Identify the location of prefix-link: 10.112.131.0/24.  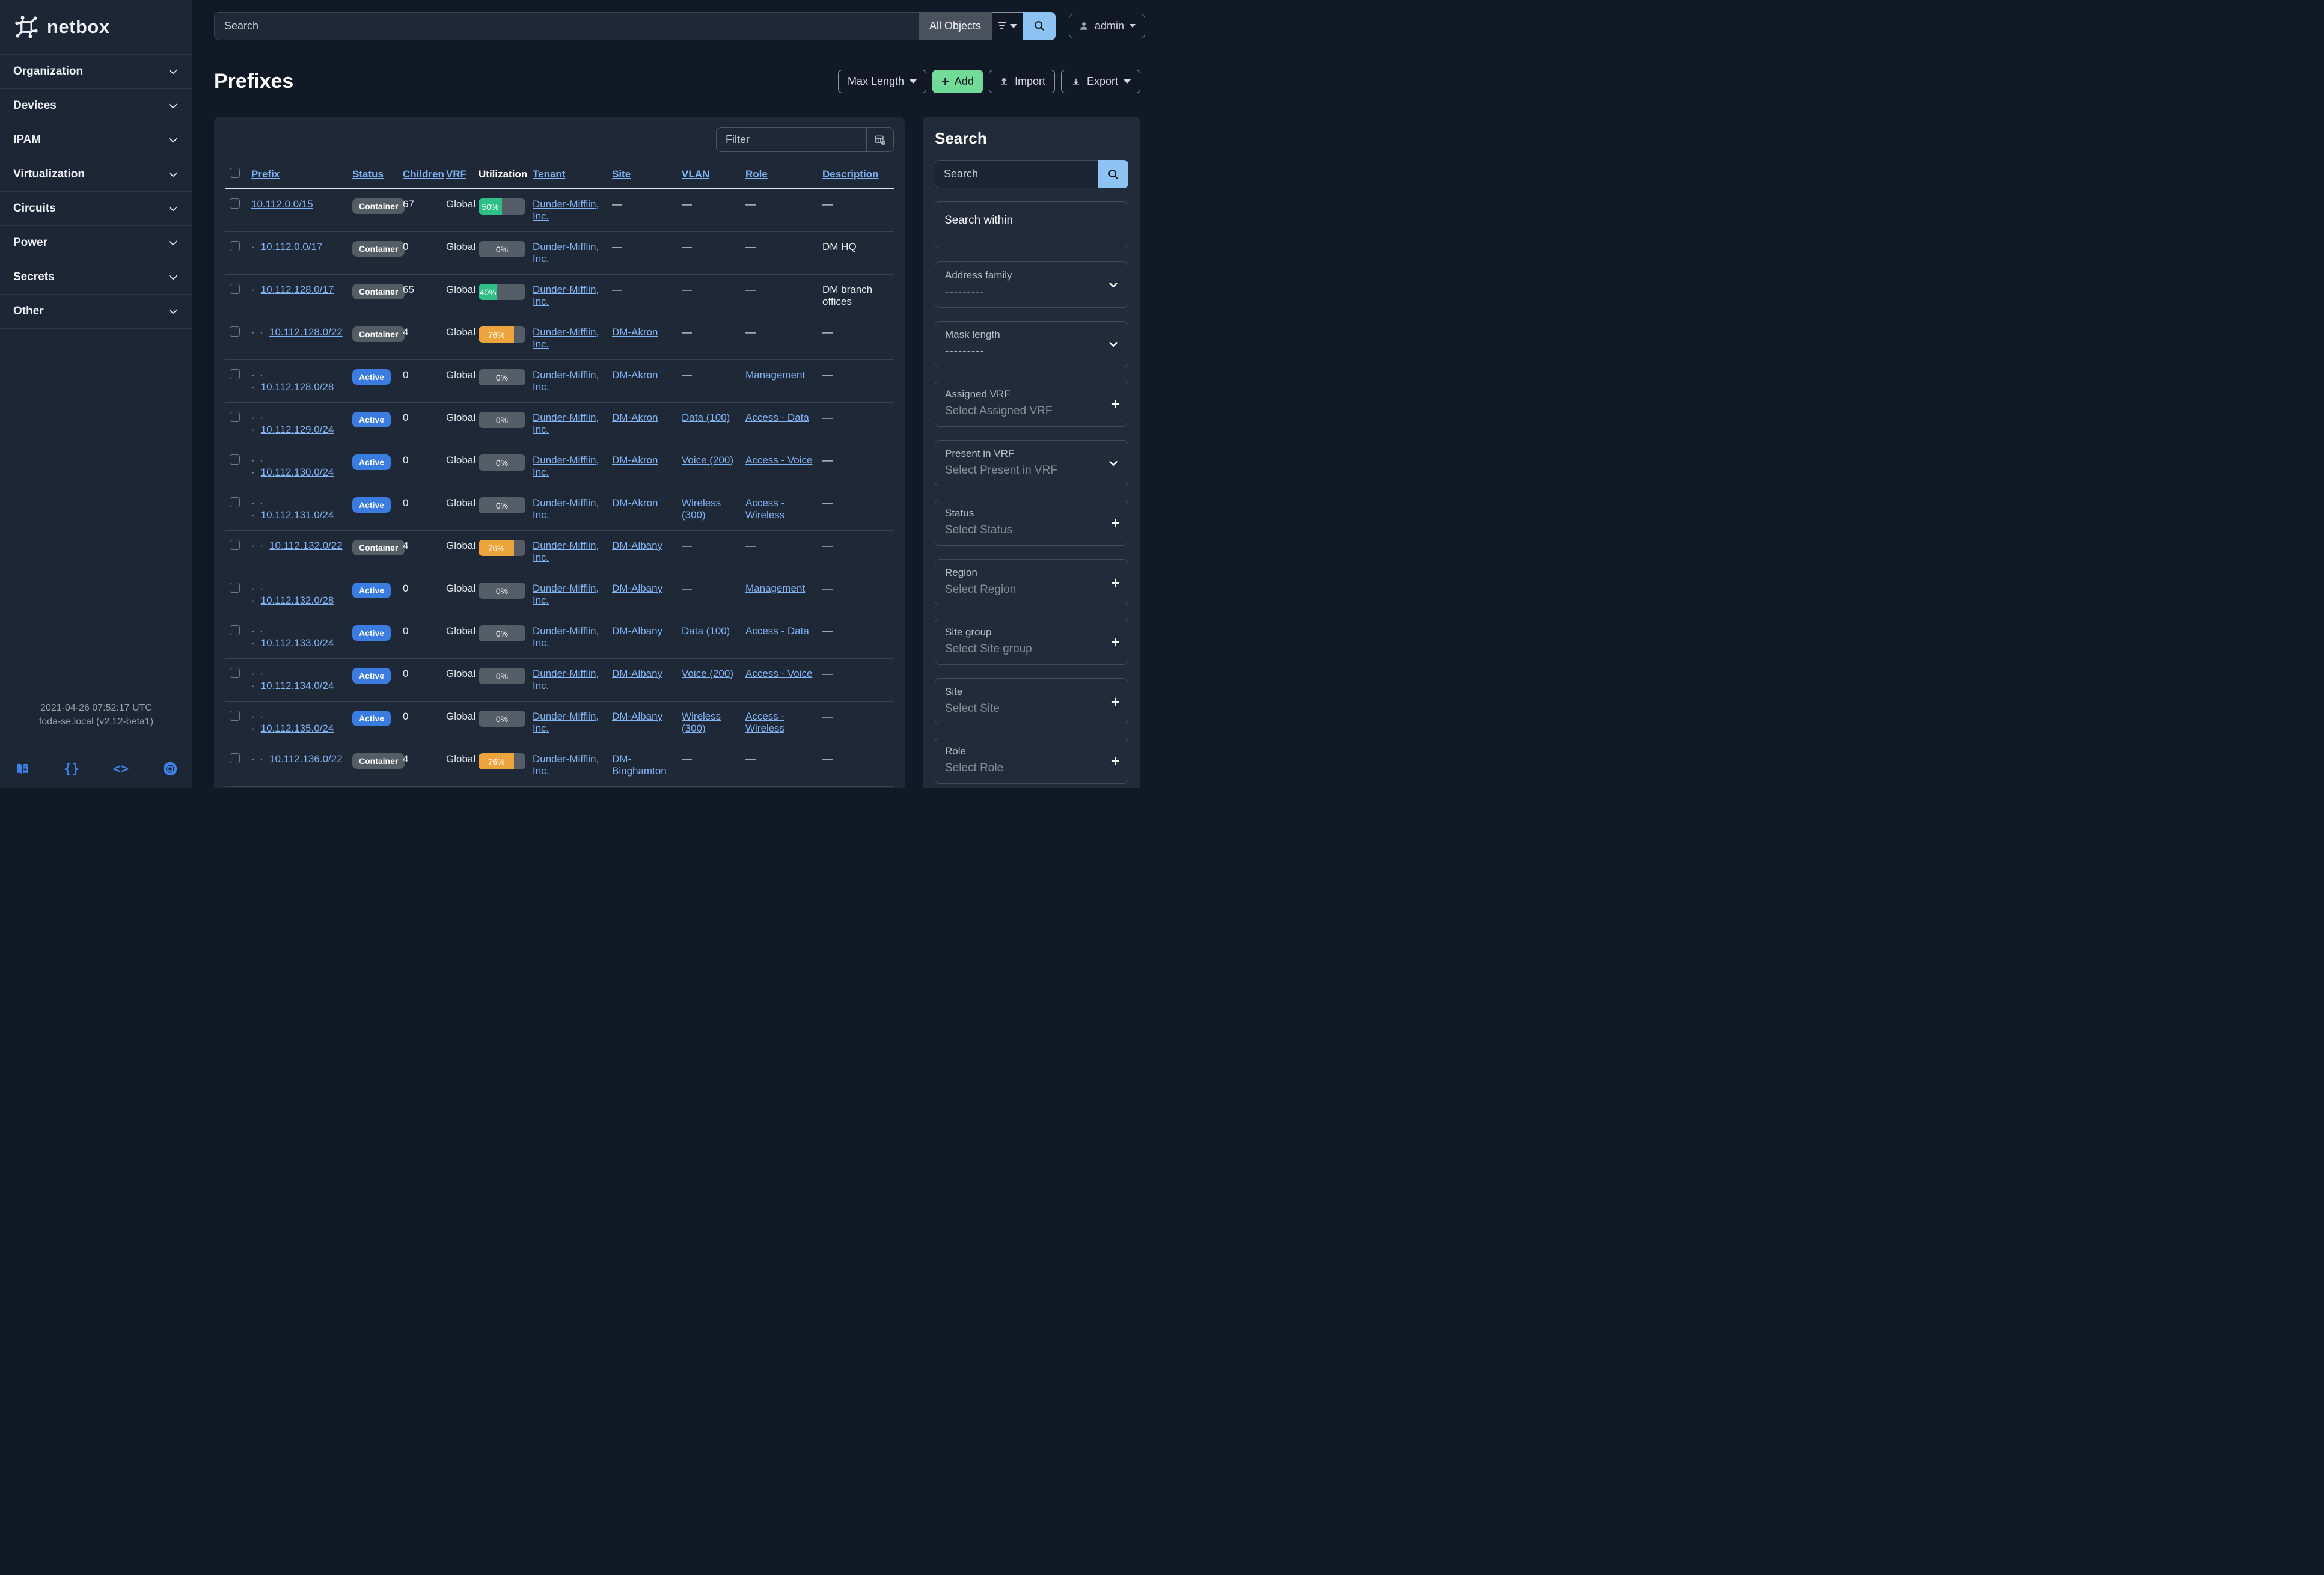
(297, 515).